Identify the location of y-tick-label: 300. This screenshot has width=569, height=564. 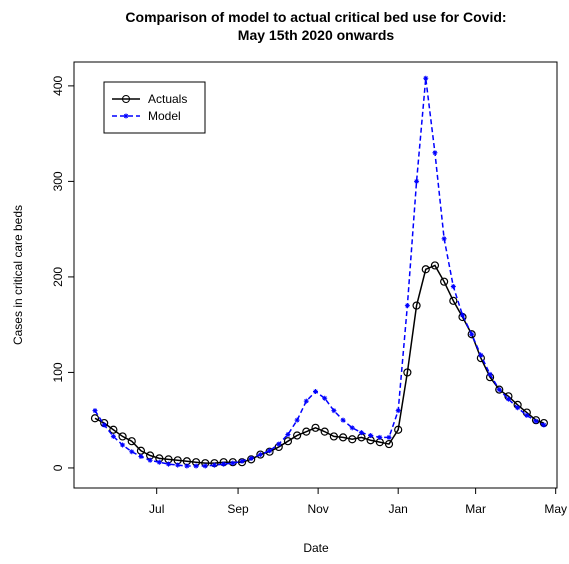
(58, 181).